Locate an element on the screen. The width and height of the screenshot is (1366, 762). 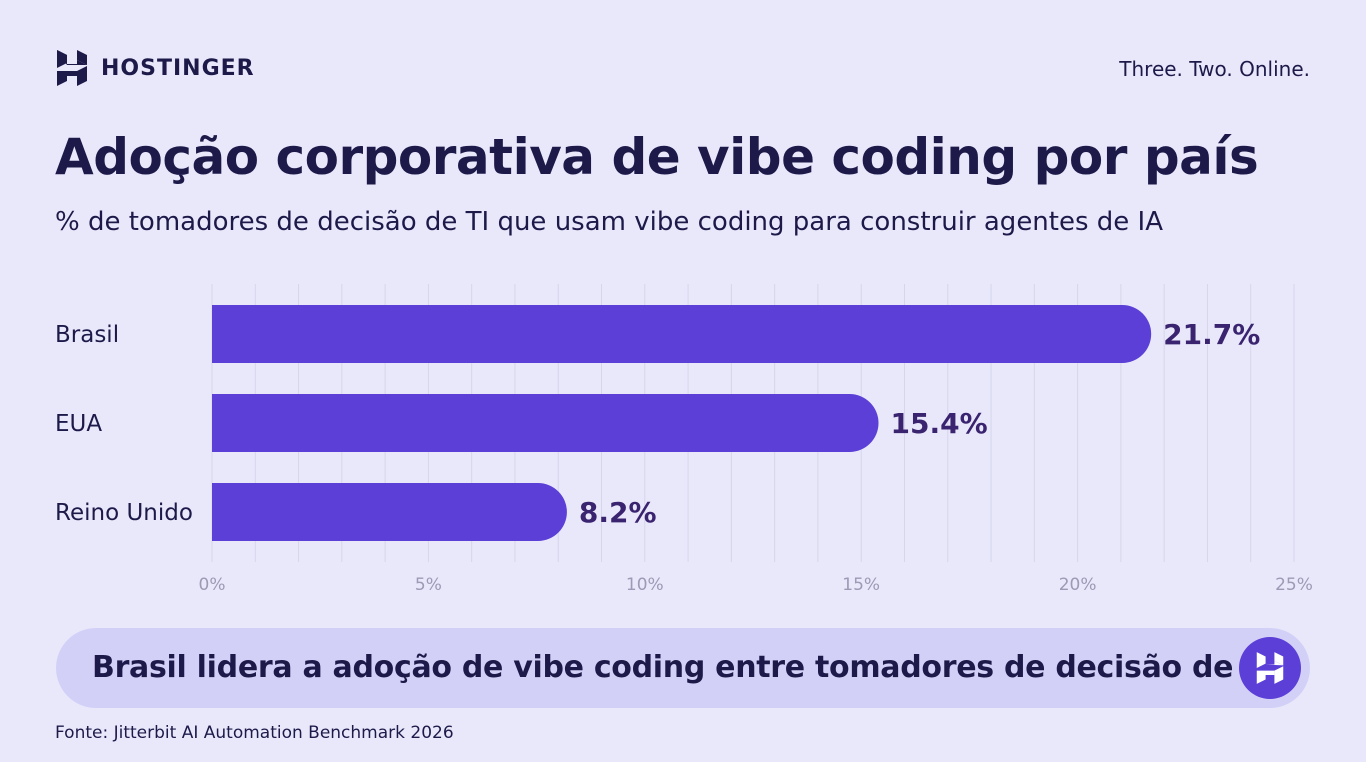
hostinger-badge-icon is located at coordinates (1270, 668).